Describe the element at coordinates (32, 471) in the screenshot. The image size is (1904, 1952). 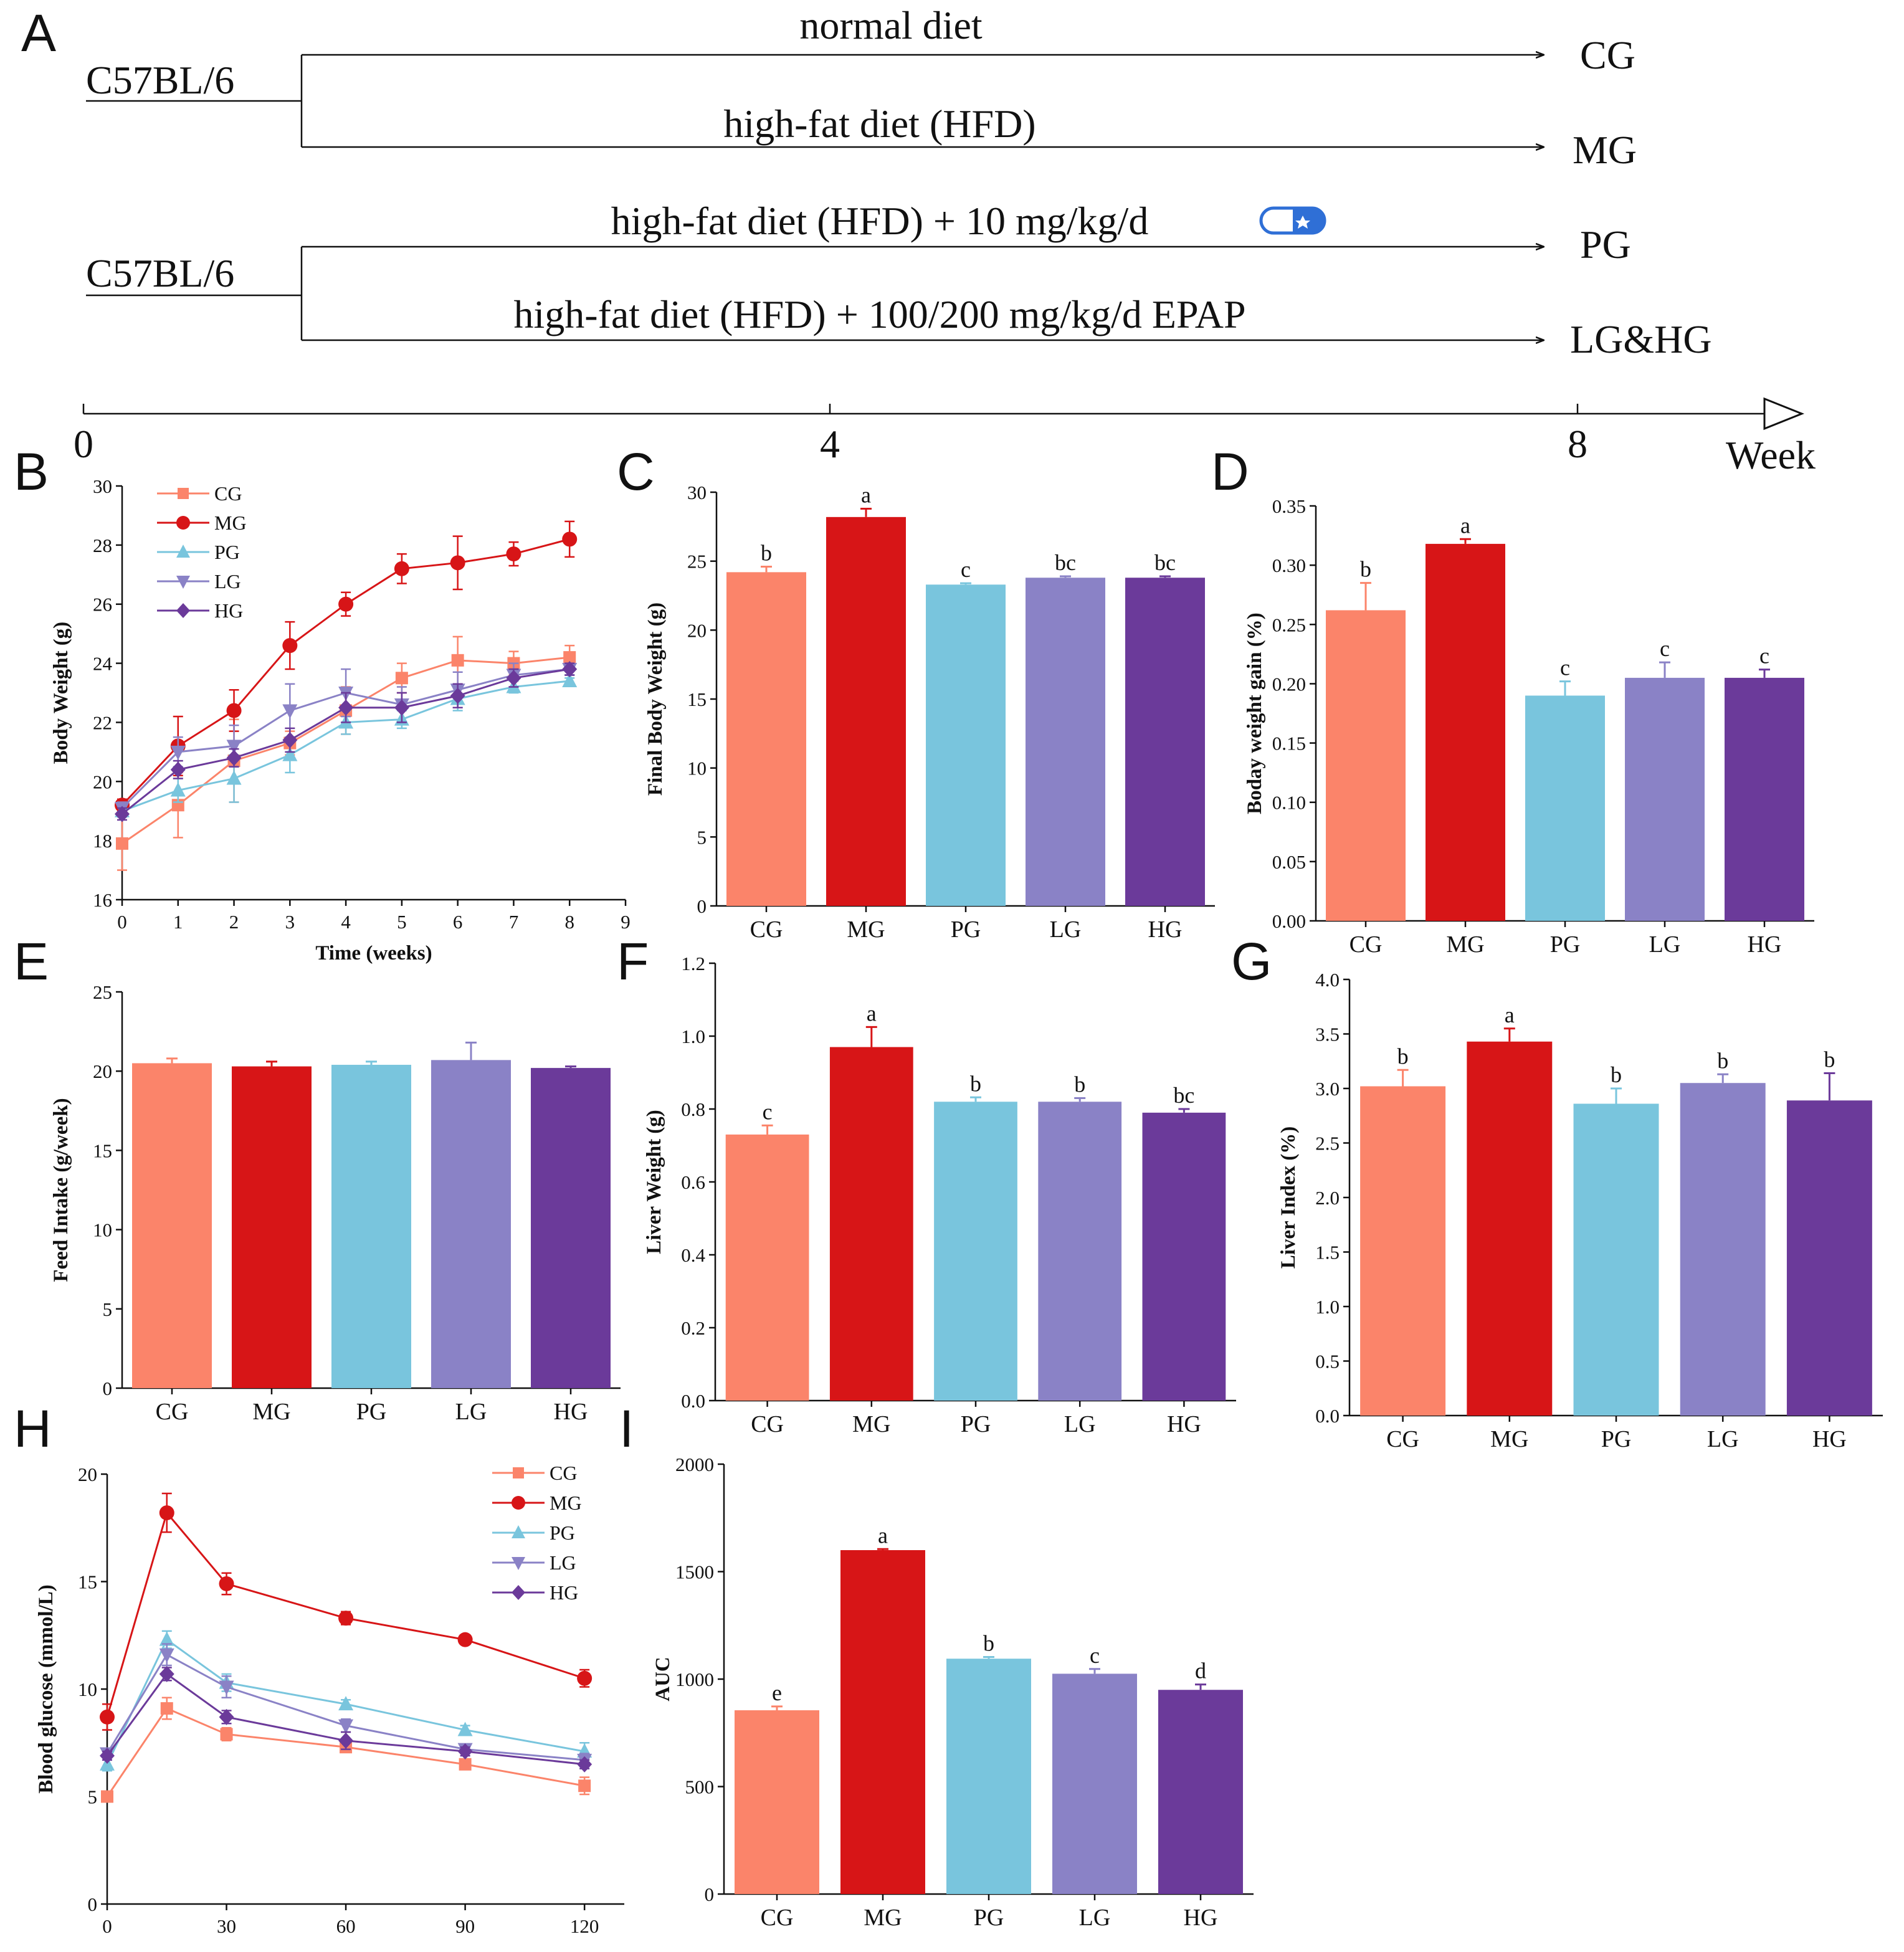
I see `panel-label-b: B` at that location.